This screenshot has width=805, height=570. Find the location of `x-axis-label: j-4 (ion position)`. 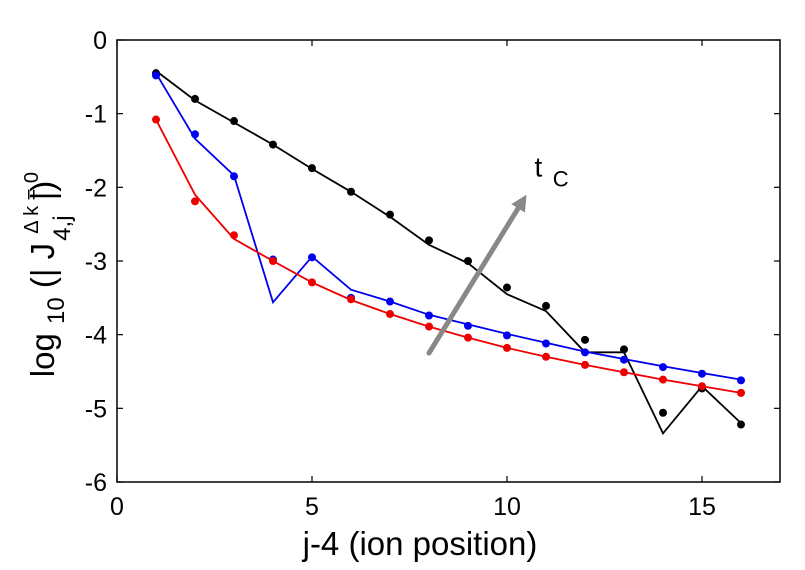

x-axis-label: j-4 (ion position) is located at coordinates (420, 543).